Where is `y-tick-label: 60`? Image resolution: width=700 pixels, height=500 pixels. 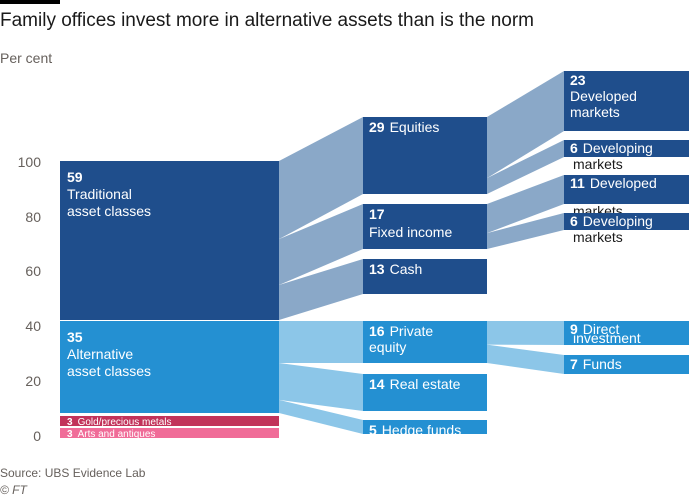 y-tick-label: 60 is located at coordinates (33, 271).